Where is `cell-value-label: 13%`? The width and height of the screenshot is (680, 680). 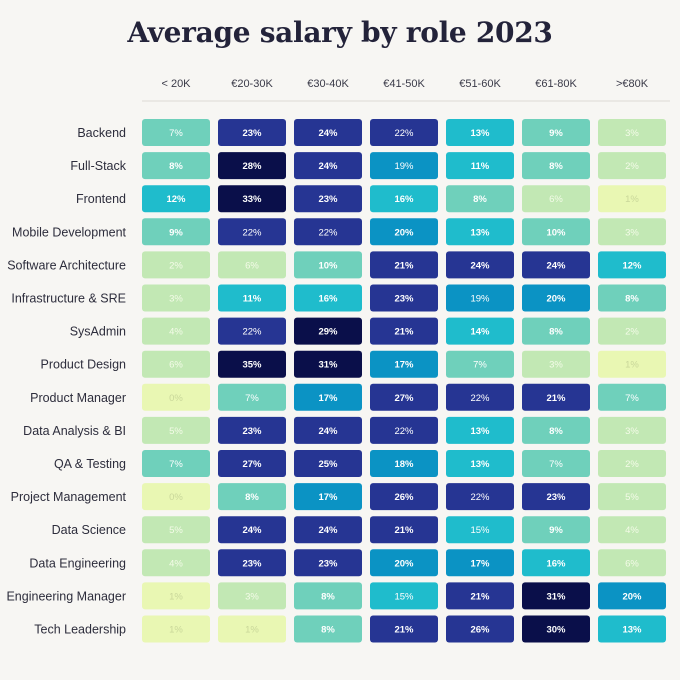 cell-value-label: 13% is located at coordinates (480, 431).